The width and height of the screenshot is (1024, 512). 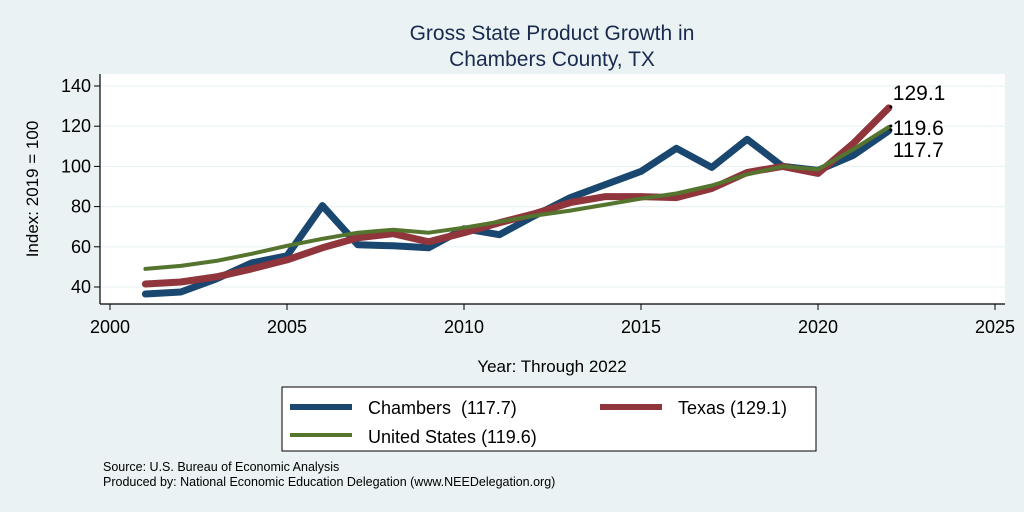 I want to click on x-tick-label: 2000, so click(x=110, y=327).